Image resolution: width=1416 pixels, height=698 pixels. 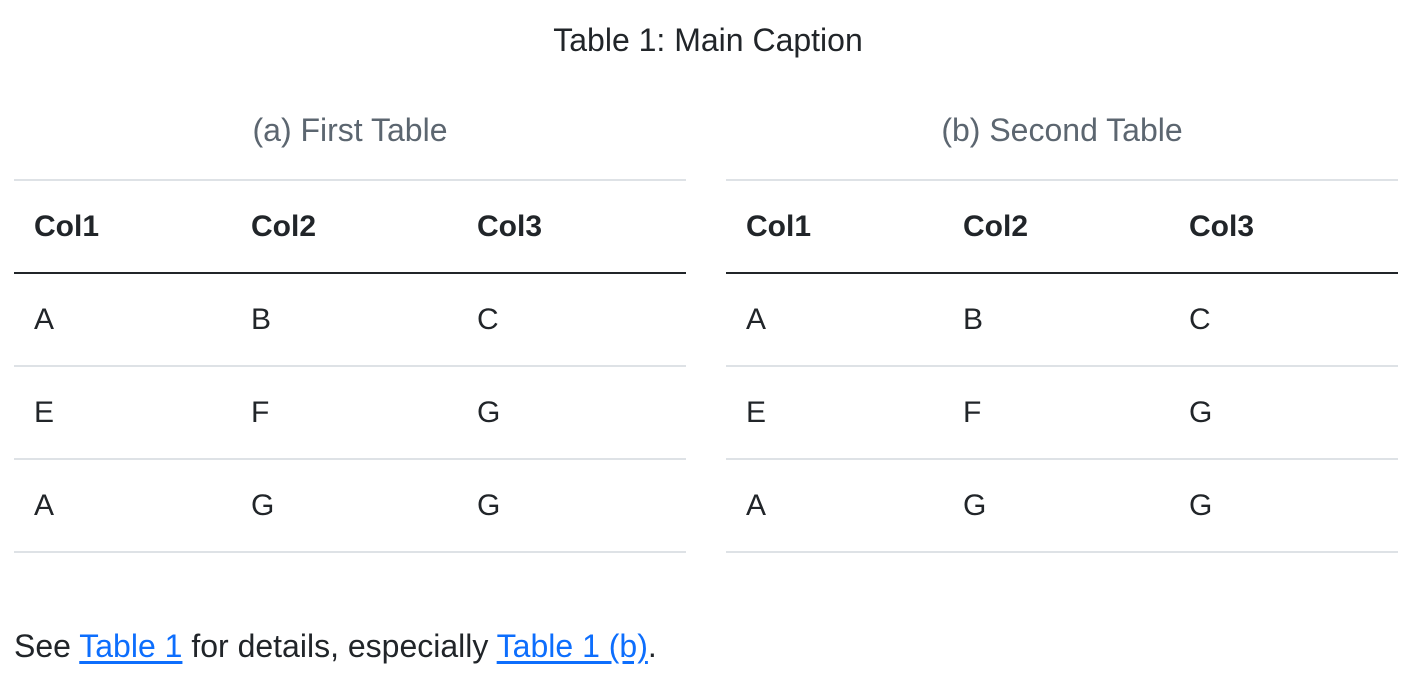 I want to click on subtable-caption: (a) First Table, so click(x=350, y=130).